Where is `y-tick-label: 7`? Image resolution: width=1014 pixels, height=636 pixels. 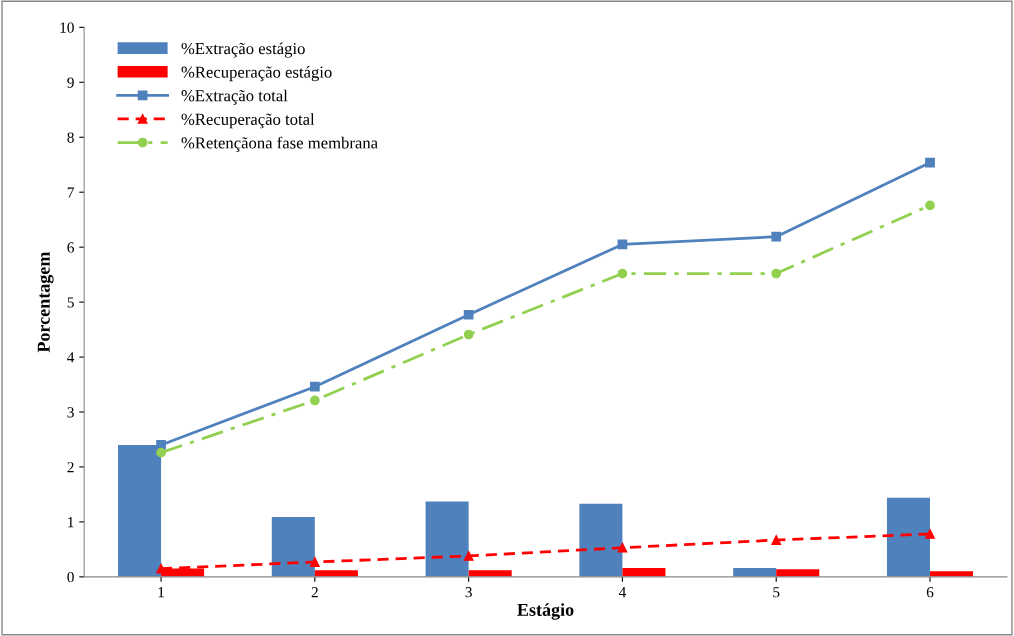 y-tick-label: 7 is located at coordinates (70, 192).